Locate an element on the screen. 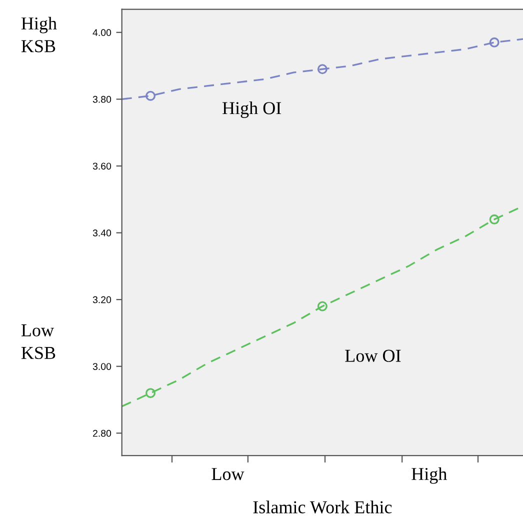  text: Low KSB is located at coordinates (38, 342).